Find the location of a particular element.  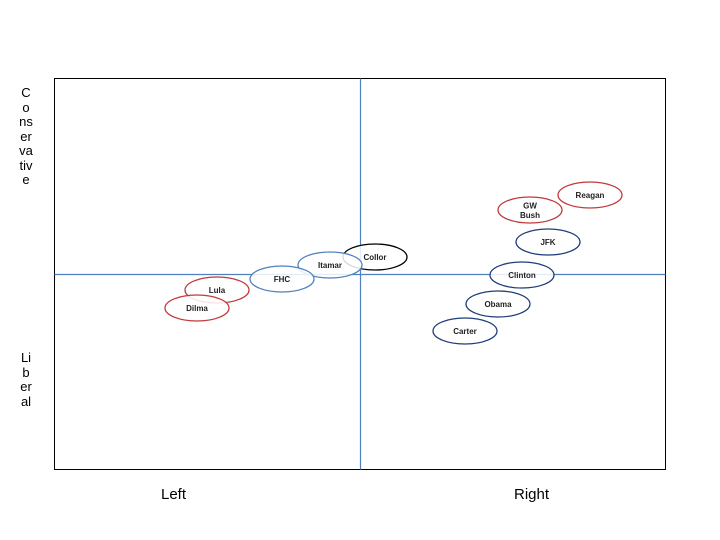

figure-ellipse-fhc is located at coordinates (282, 279).